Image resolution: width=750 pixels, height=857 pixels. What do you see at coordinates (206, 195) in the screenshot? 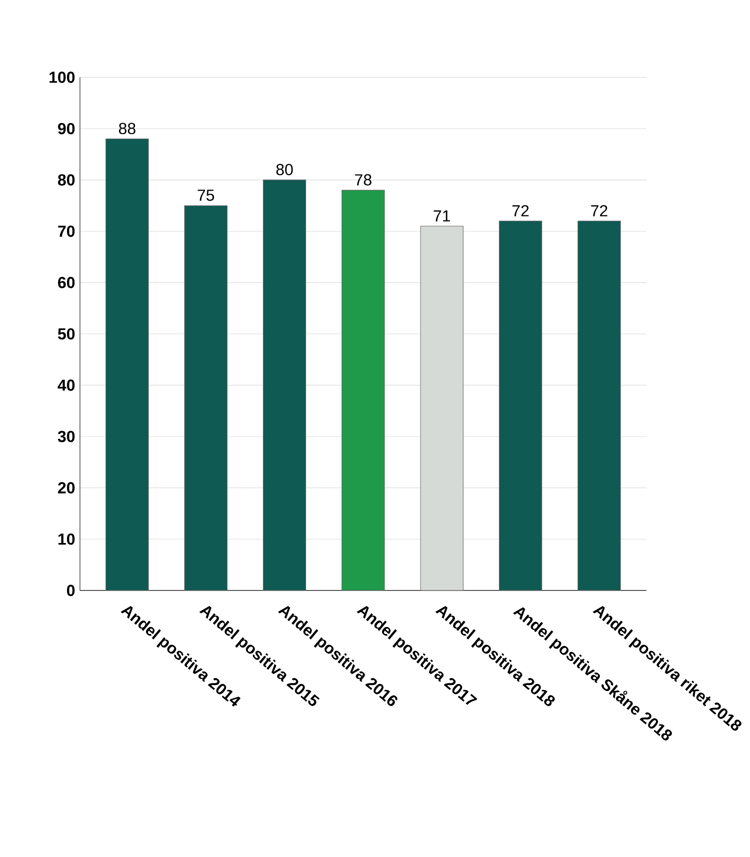
I see `data-label: 75` at bounding box center [206, 195].